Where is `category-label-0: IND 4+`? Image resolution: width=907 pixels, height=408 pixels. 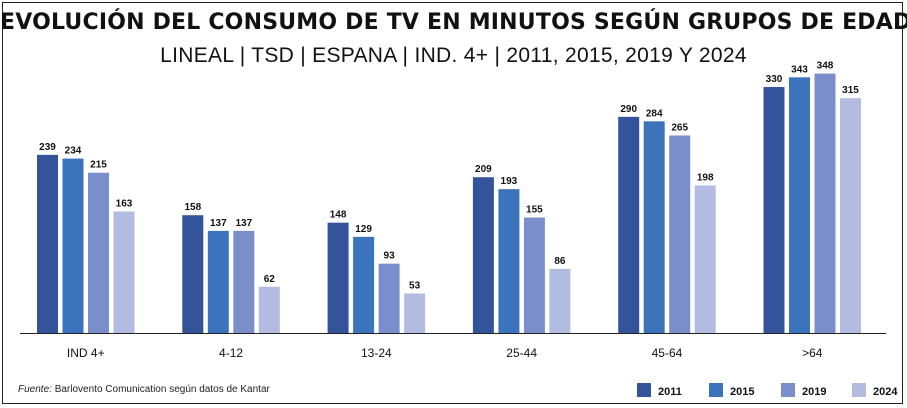 category-label-0: IND 4+ is located at coordinates (86, 353).